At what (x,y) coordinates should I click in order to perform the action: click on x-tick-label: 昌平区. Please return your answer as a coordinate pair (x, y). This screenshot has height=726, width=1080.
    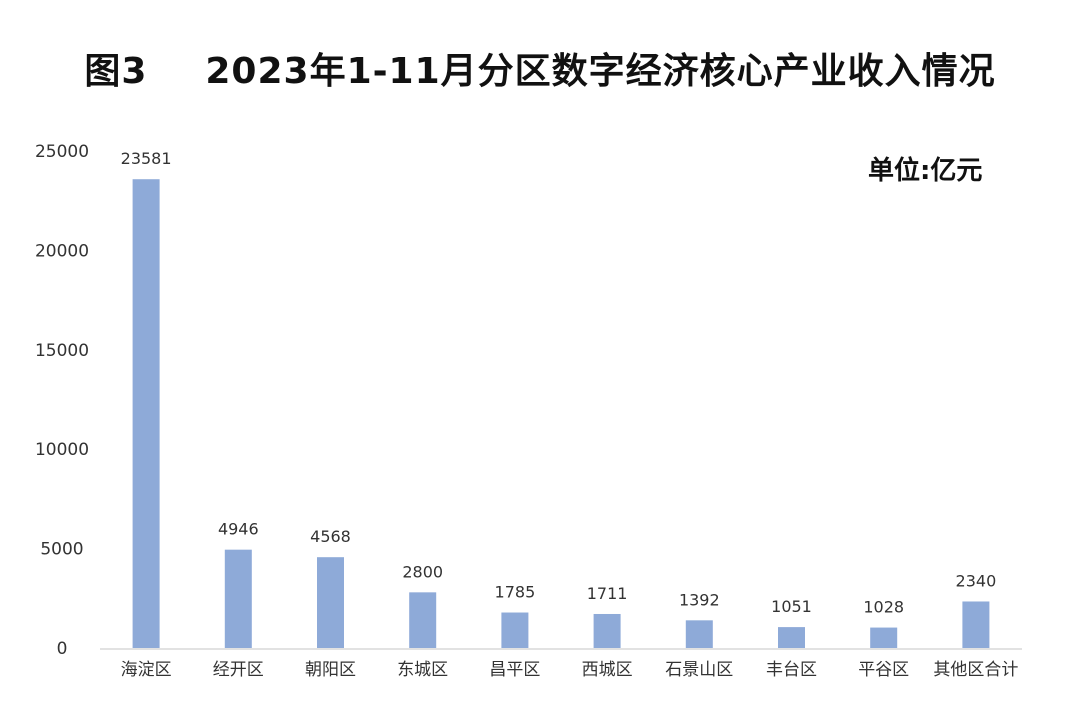
    Looking at the image, I should click on (514, 670).